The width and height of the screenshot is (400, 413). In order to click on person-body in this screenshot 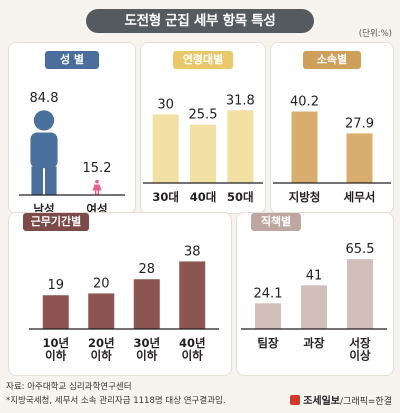, I will do `click(44, 150)`.